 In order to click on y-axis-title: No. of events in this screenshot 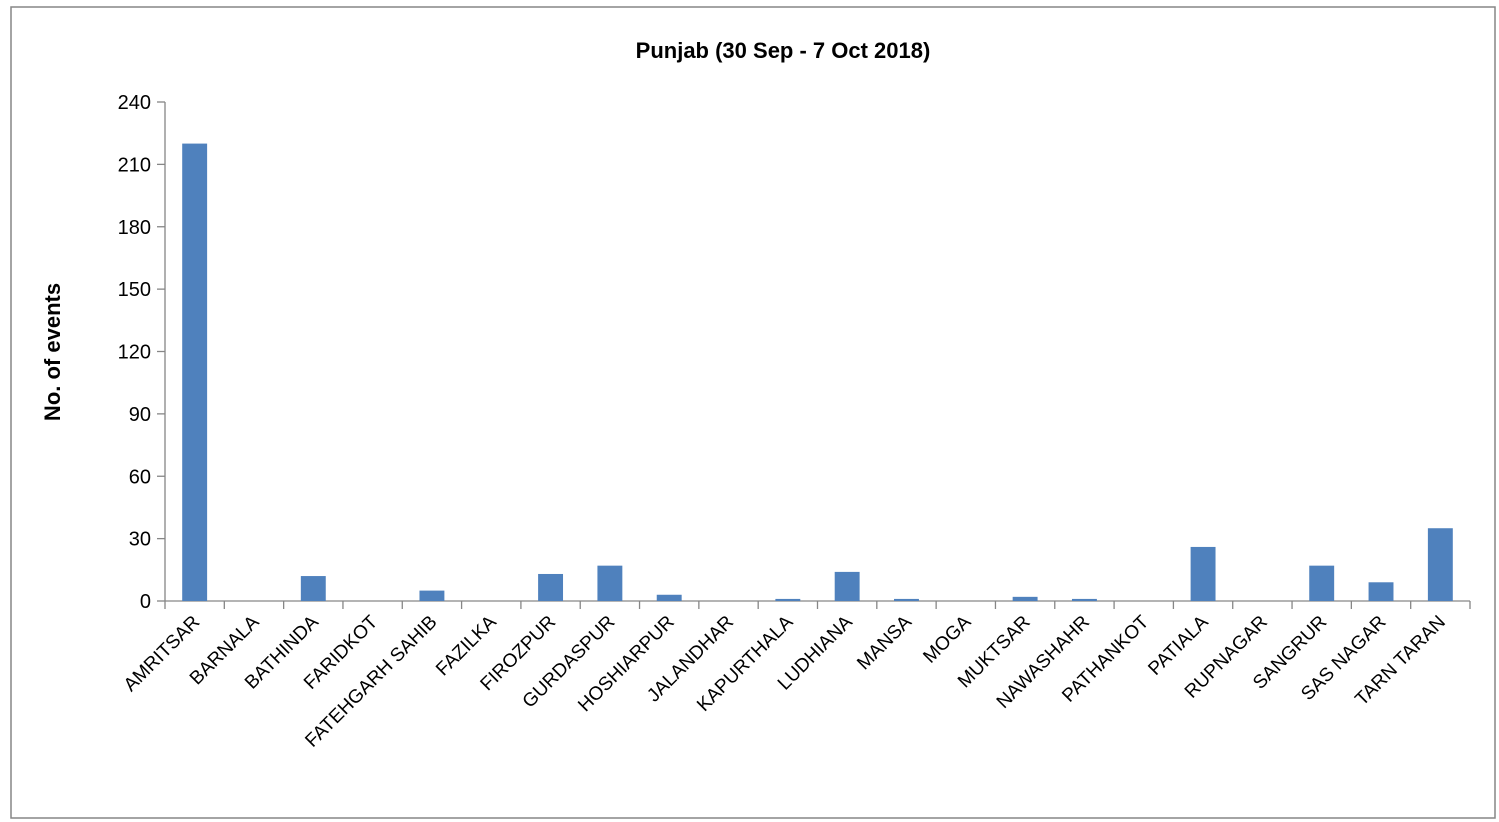, I will do `click(52, 352)`.